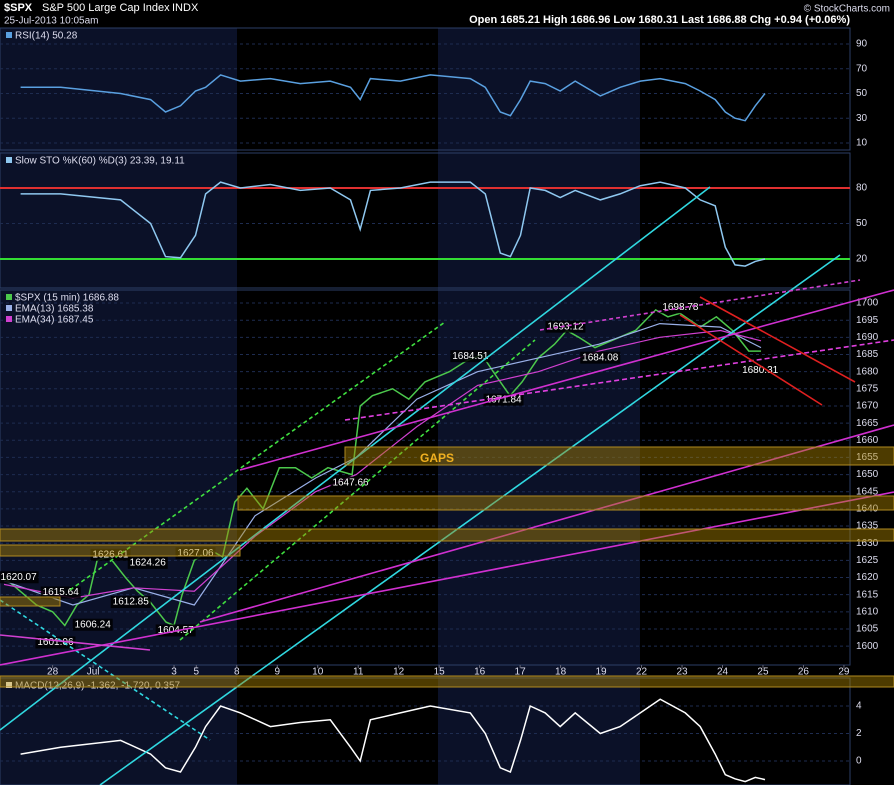 The height and width of the screenshot is (785, 894). Describe the element at coordinates (867, 646) in the screenshot. I see `y-tick-label: 1600` at that location.